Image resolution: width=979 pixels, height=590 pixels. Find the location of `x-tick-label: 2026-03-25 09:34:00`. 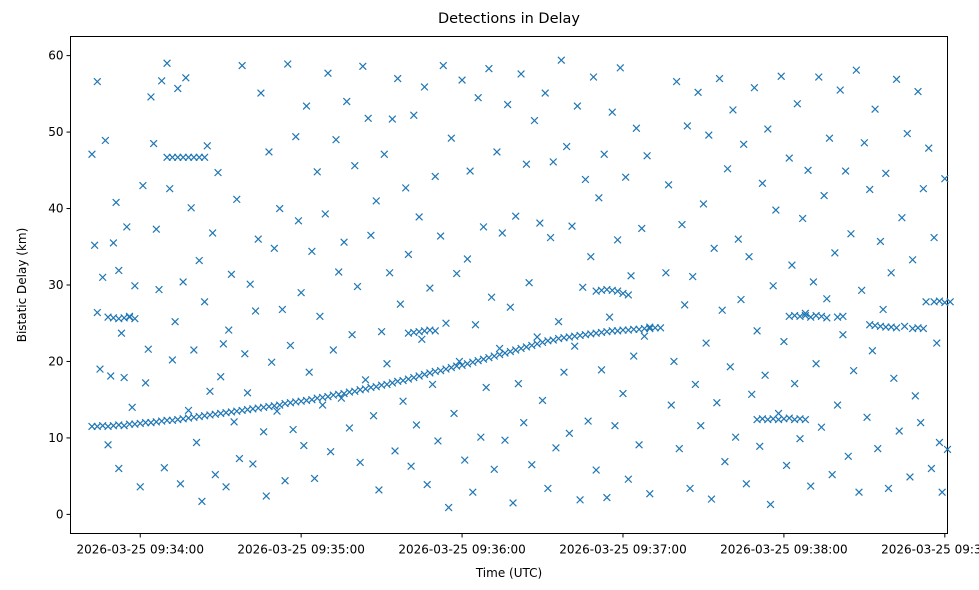

x-tick-label: 2026-03-25 09:34:00 is located at coordinates (140, 550).